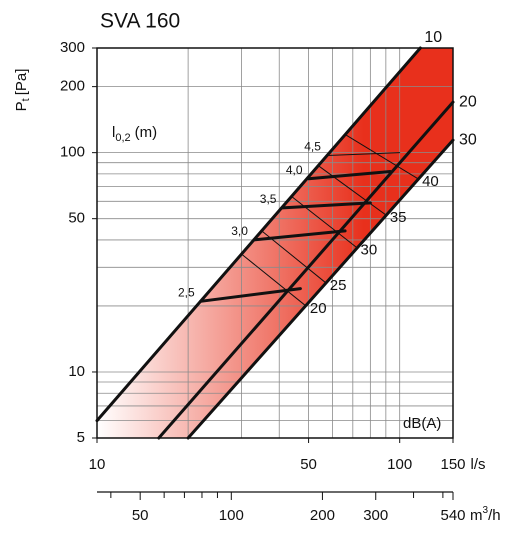 Image resolution: width=518 pixels, height=534 pixels. I want to click on y-tick-label: 10, so click(76, 371).